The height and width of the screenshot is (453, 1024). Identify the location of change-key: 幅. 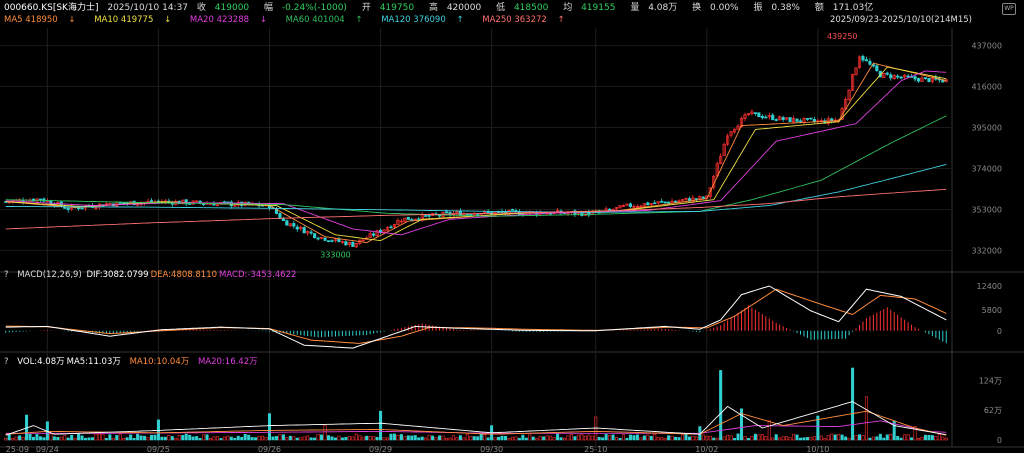
(269, 8).